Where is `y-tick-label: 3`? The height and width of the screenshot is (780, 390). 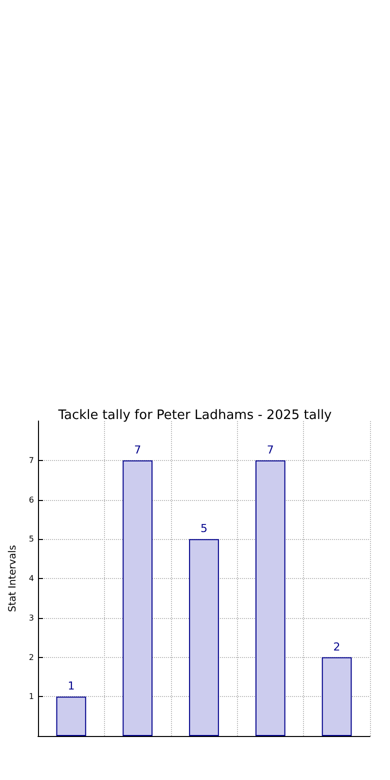
y-tick-label: 3 is located at coordinates (31, 617).